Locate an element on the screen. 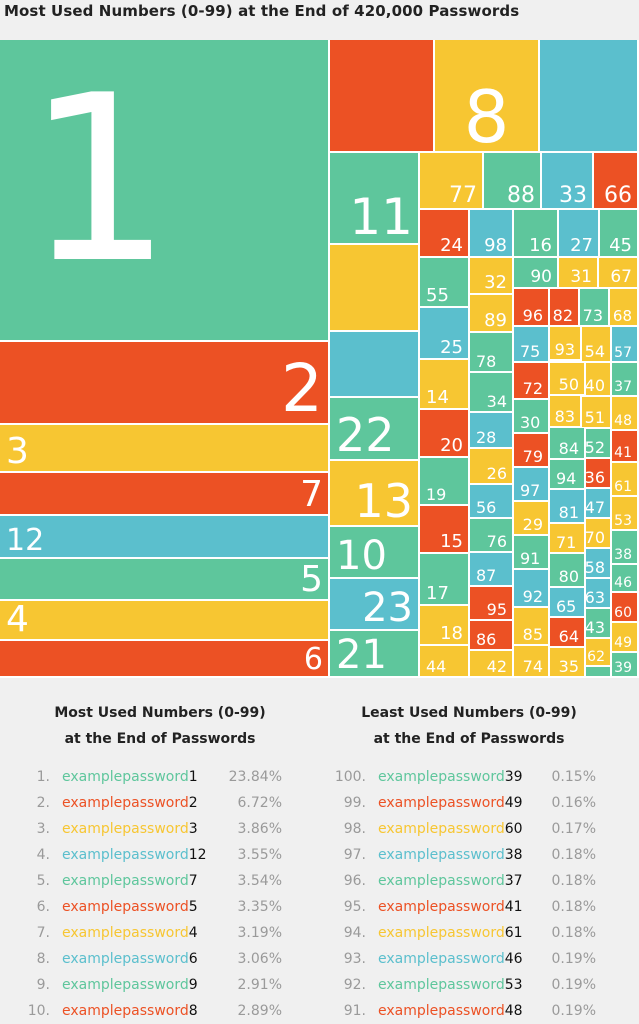  list-percentage: 6.72% is located at coordinates (259, 803).